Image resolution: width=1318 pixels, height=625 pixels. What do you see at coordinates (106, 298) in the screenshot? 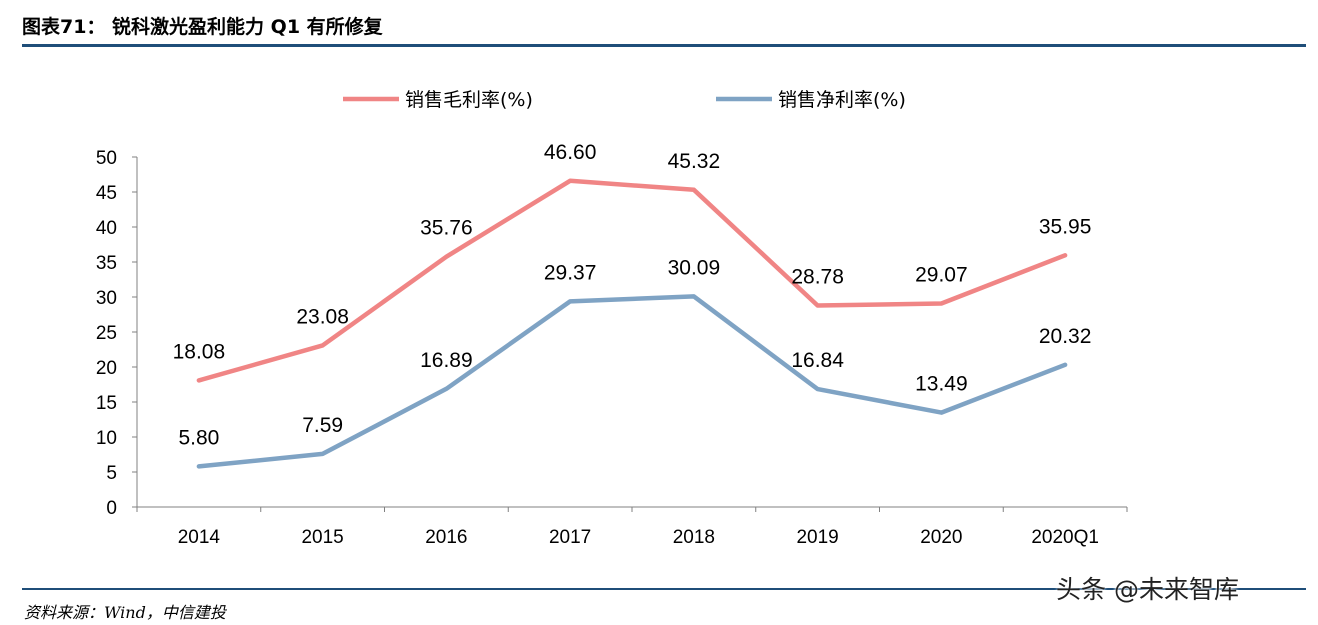
I see `y-tick-label: 30` at bounding box center [106, 298].